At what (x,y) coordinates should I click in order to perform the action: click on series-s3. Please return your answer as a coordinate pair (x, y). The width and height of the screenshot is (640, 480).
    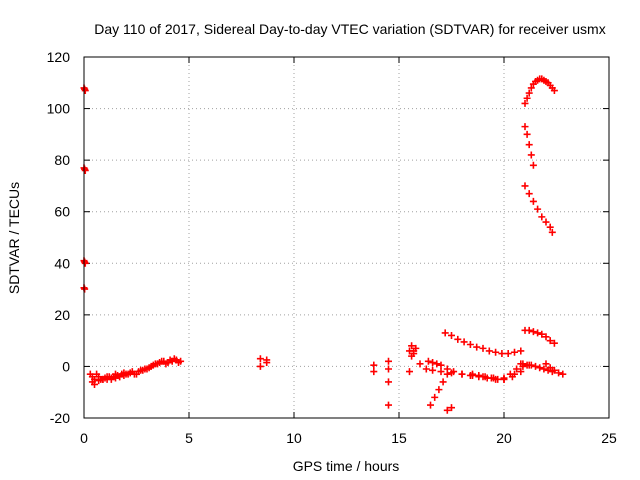
    Looking at the image, I should click on (474, 370).